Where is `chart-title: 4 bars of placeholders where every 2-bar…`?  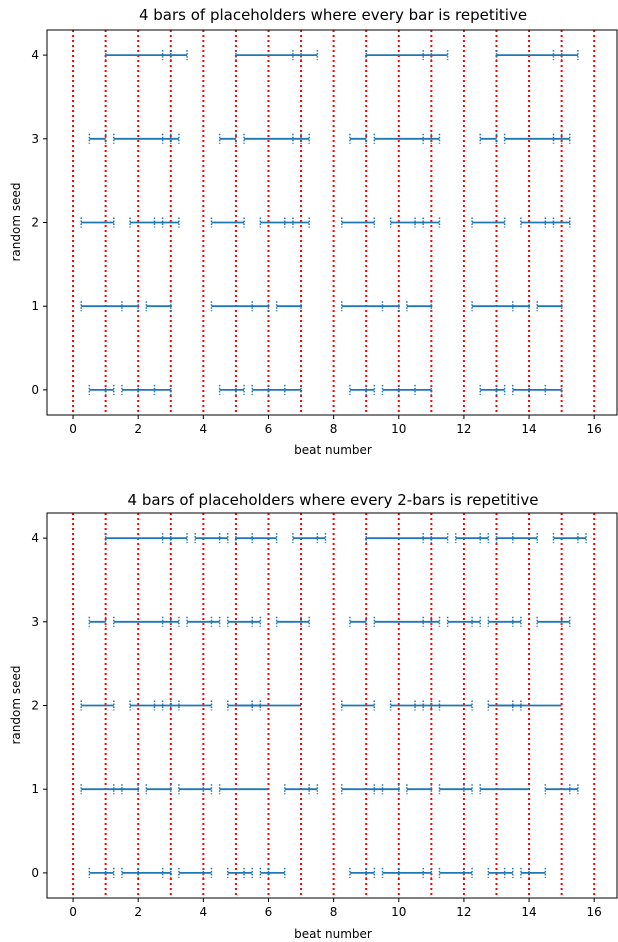 chart-title: 4 bars of placeholders where every 2-bar… is located at coordinates (333, 500).